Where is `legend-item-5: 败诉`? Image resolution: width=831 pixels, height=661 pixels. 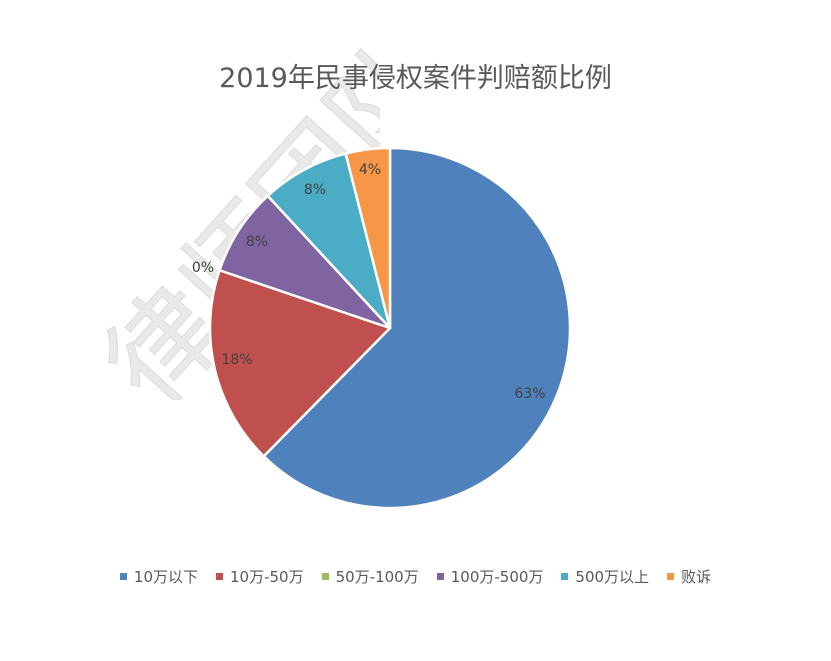 legend-item-5: 败诉 is located at coordinates (689, 576).